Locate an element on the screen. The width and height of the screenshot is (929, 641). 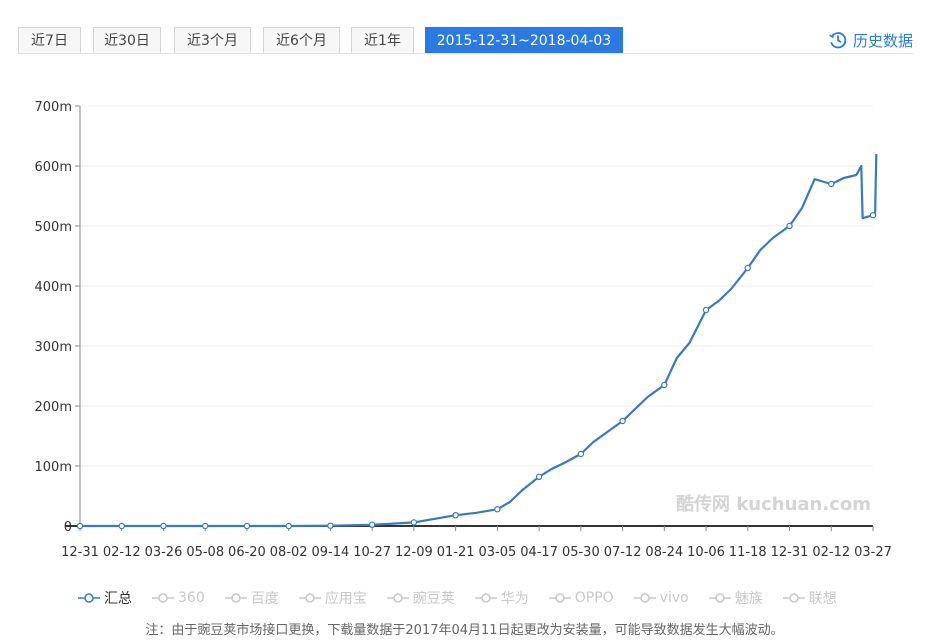
legend-item: 应用宝 is located at coordinates (332, 598).